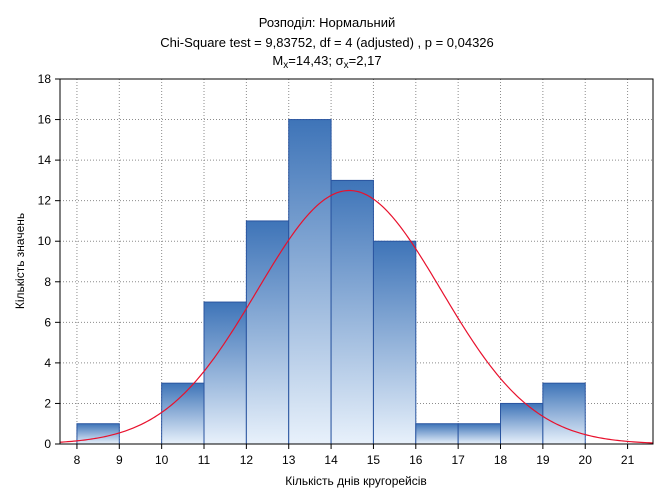 The width and height of the screenshot is (655, 494). Describe the element at coordinates (204, 460) in the screenshot. I see `x-tick-label: 11` at that location.